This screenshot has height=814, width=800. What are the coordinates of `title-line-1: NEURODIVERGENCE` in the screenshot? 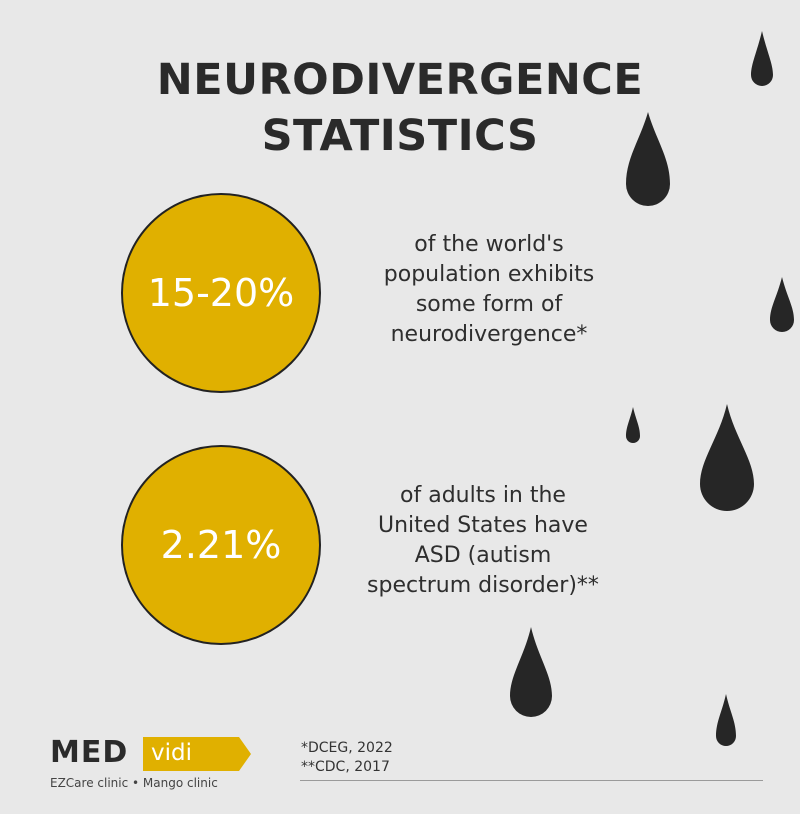 It's located at (400, 80).